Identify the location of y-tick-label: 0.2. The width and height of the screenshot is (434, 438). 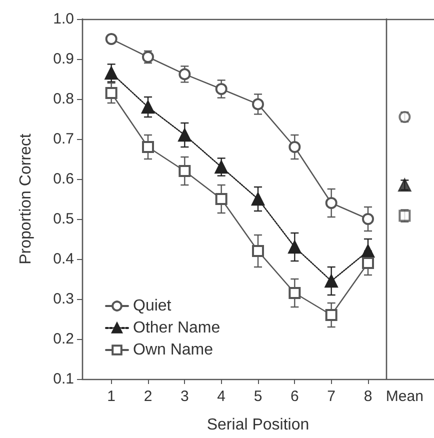
(63, 339).